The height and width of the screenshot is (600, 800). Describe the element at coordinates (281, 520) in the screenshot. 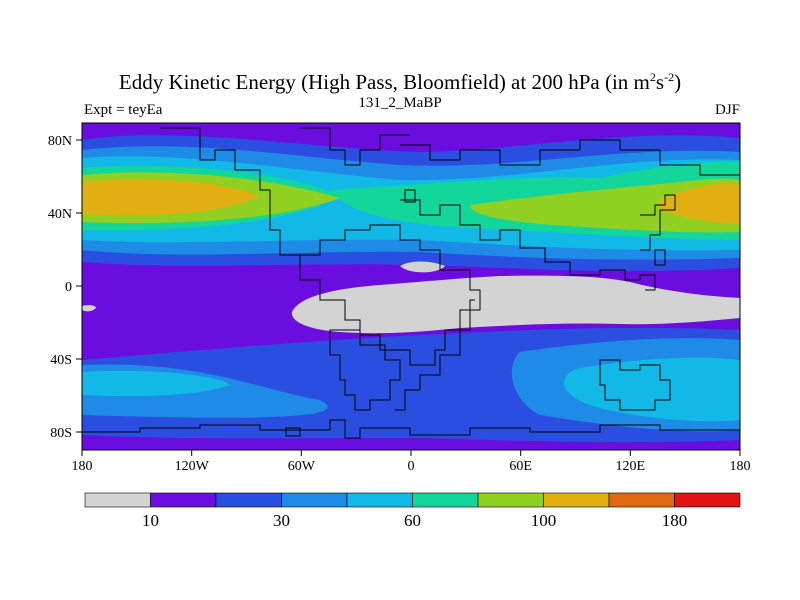

I see `colorbar-label-30: 30` at that location.